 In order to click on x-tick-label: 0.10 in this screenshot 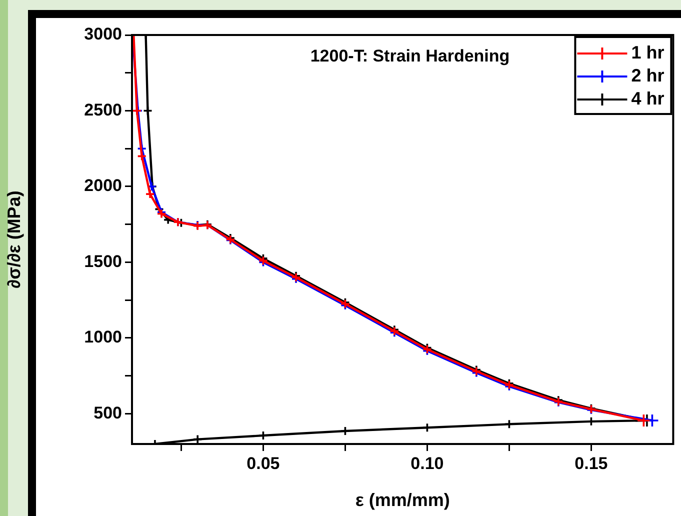, I will do `click(427, 463)`.